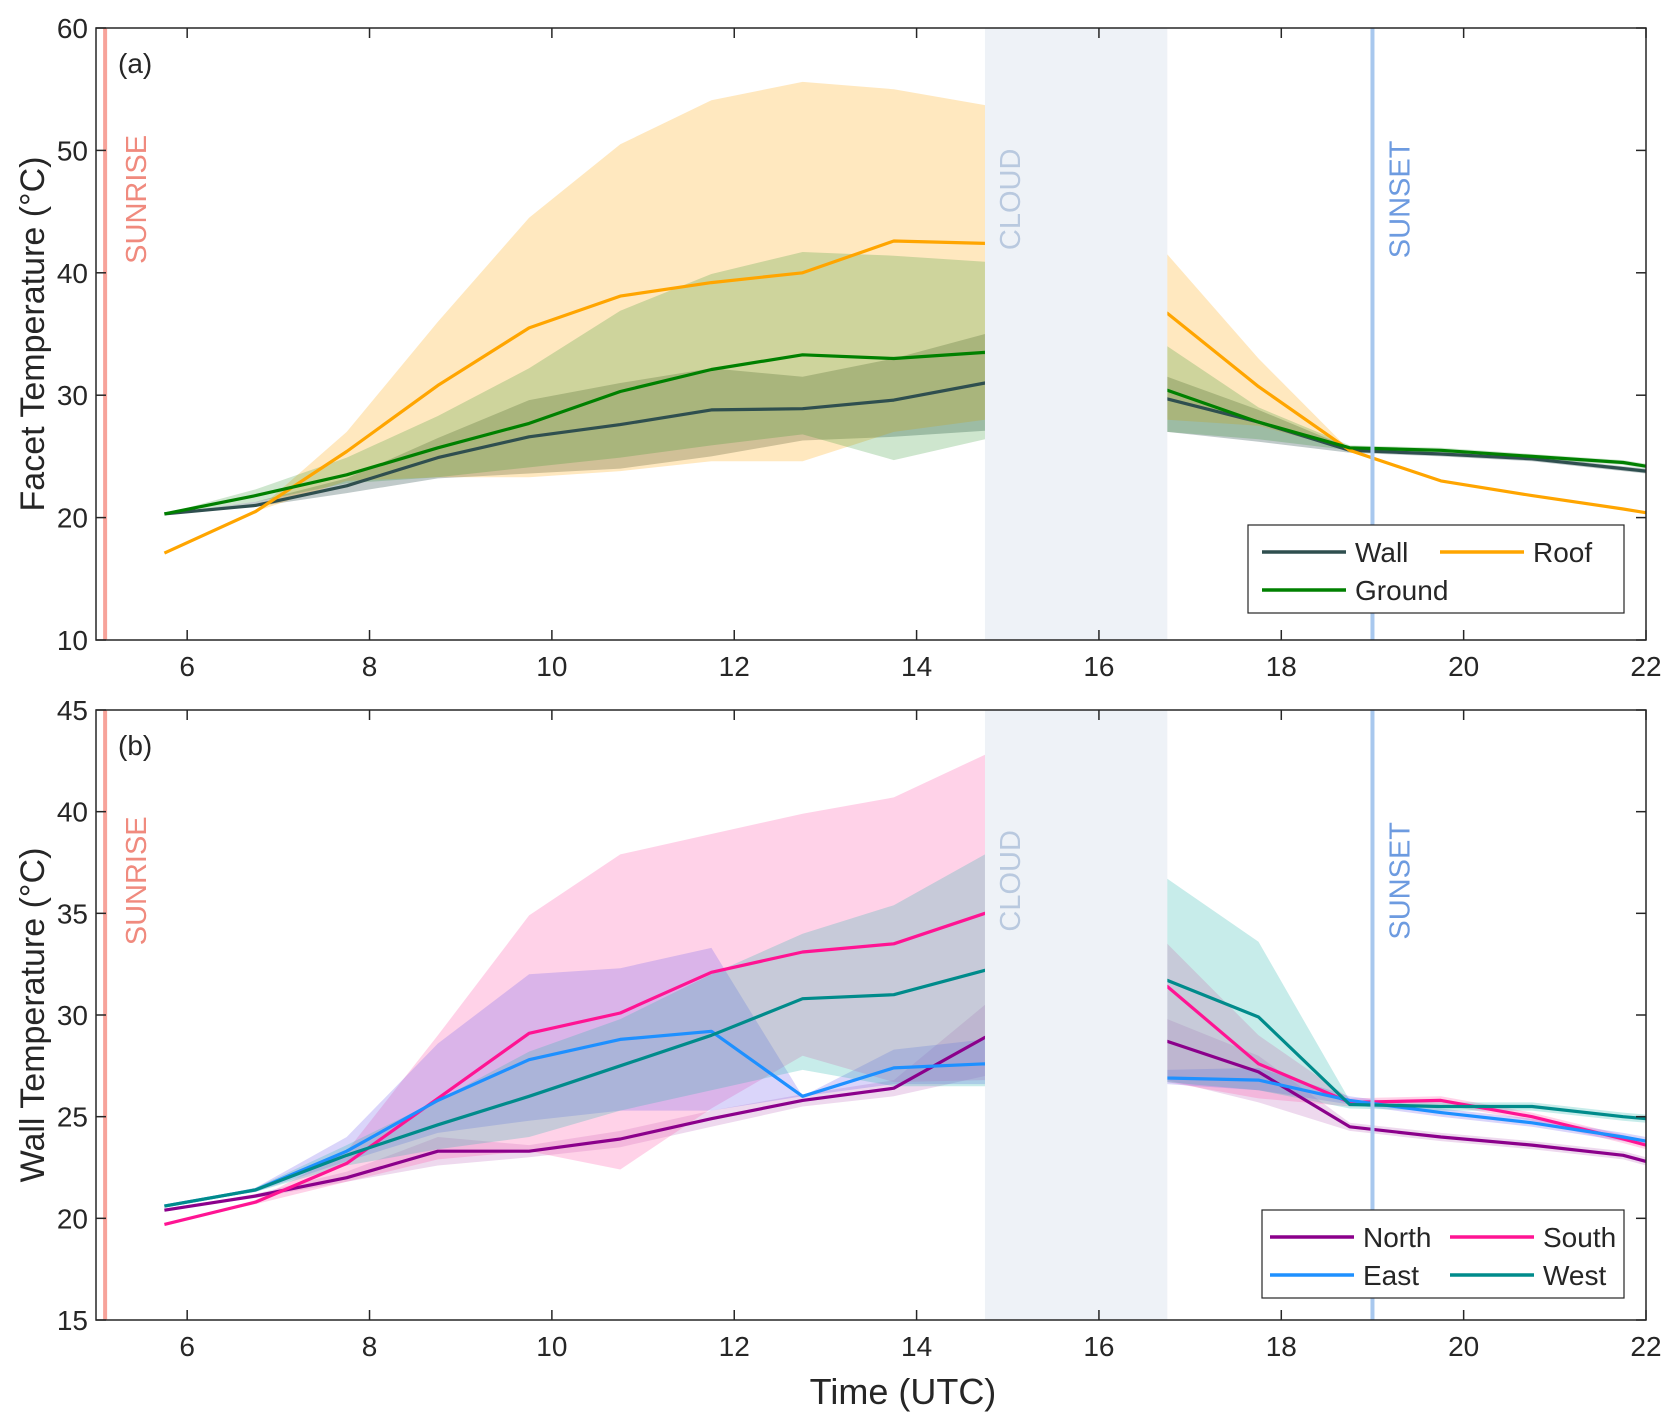 The height and width of the screenshot is (1424, 1676). I want to click on legend-label-west: West, so click(1574, 1275).